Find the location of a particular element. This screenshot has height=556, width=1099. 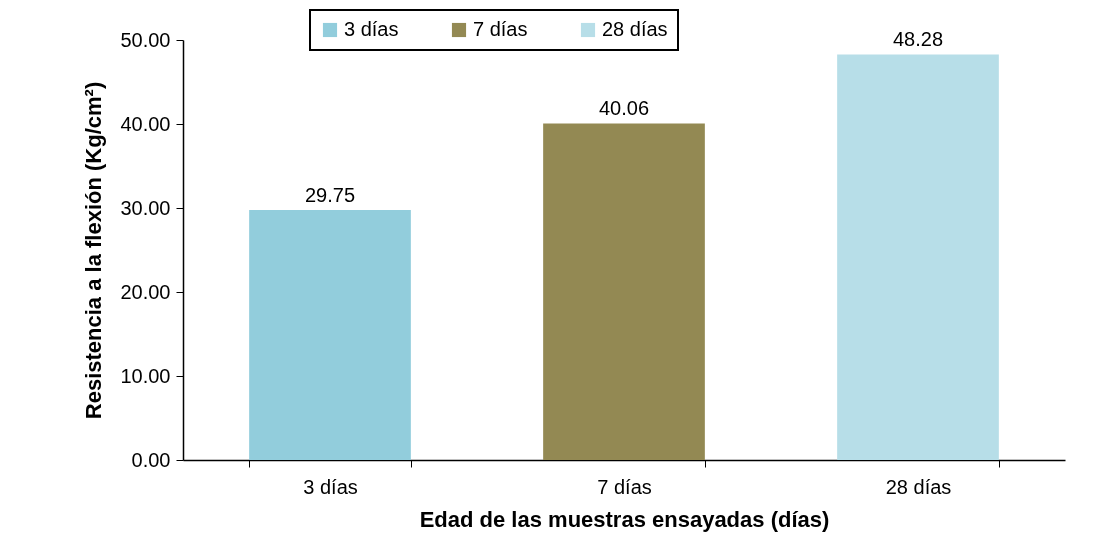

y-tick-label: 50.00 is located at coordinates (145, 39).